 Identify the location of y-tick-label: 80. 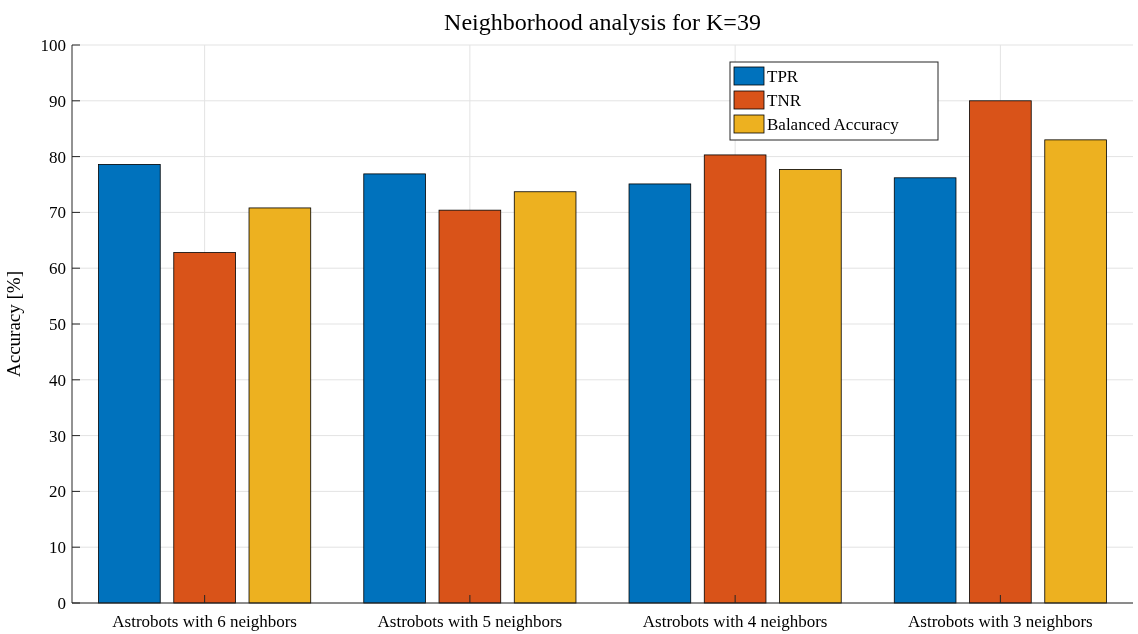
(57, 157).